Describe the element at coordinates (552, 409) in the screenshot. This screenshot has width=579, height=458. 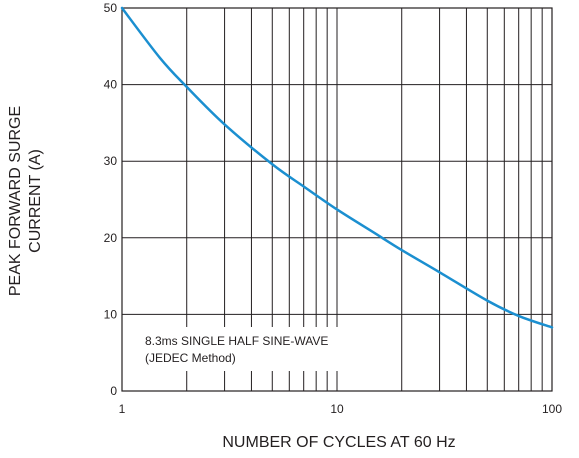
I see `x-tick-label: 100` at that location.